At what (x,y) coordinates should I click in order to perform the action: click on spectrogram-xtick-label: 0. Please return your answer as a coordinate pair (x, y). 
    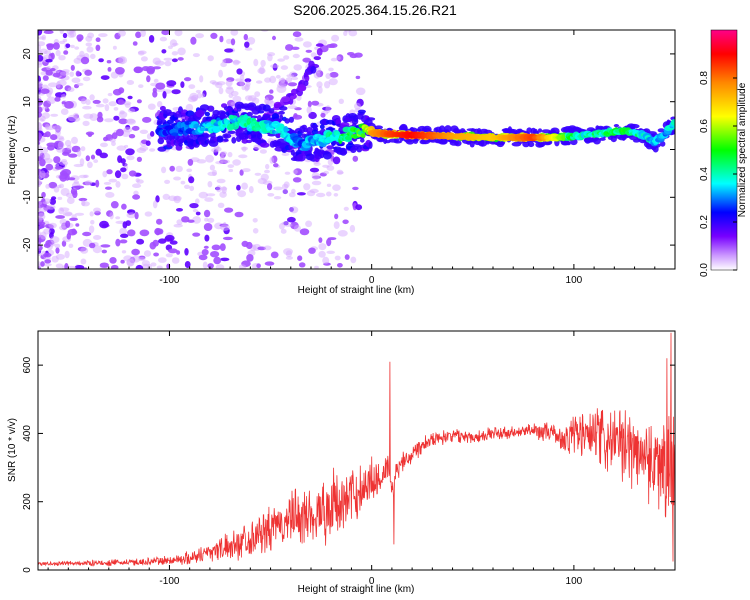
    Looking at the image, I should click on (372, 280).